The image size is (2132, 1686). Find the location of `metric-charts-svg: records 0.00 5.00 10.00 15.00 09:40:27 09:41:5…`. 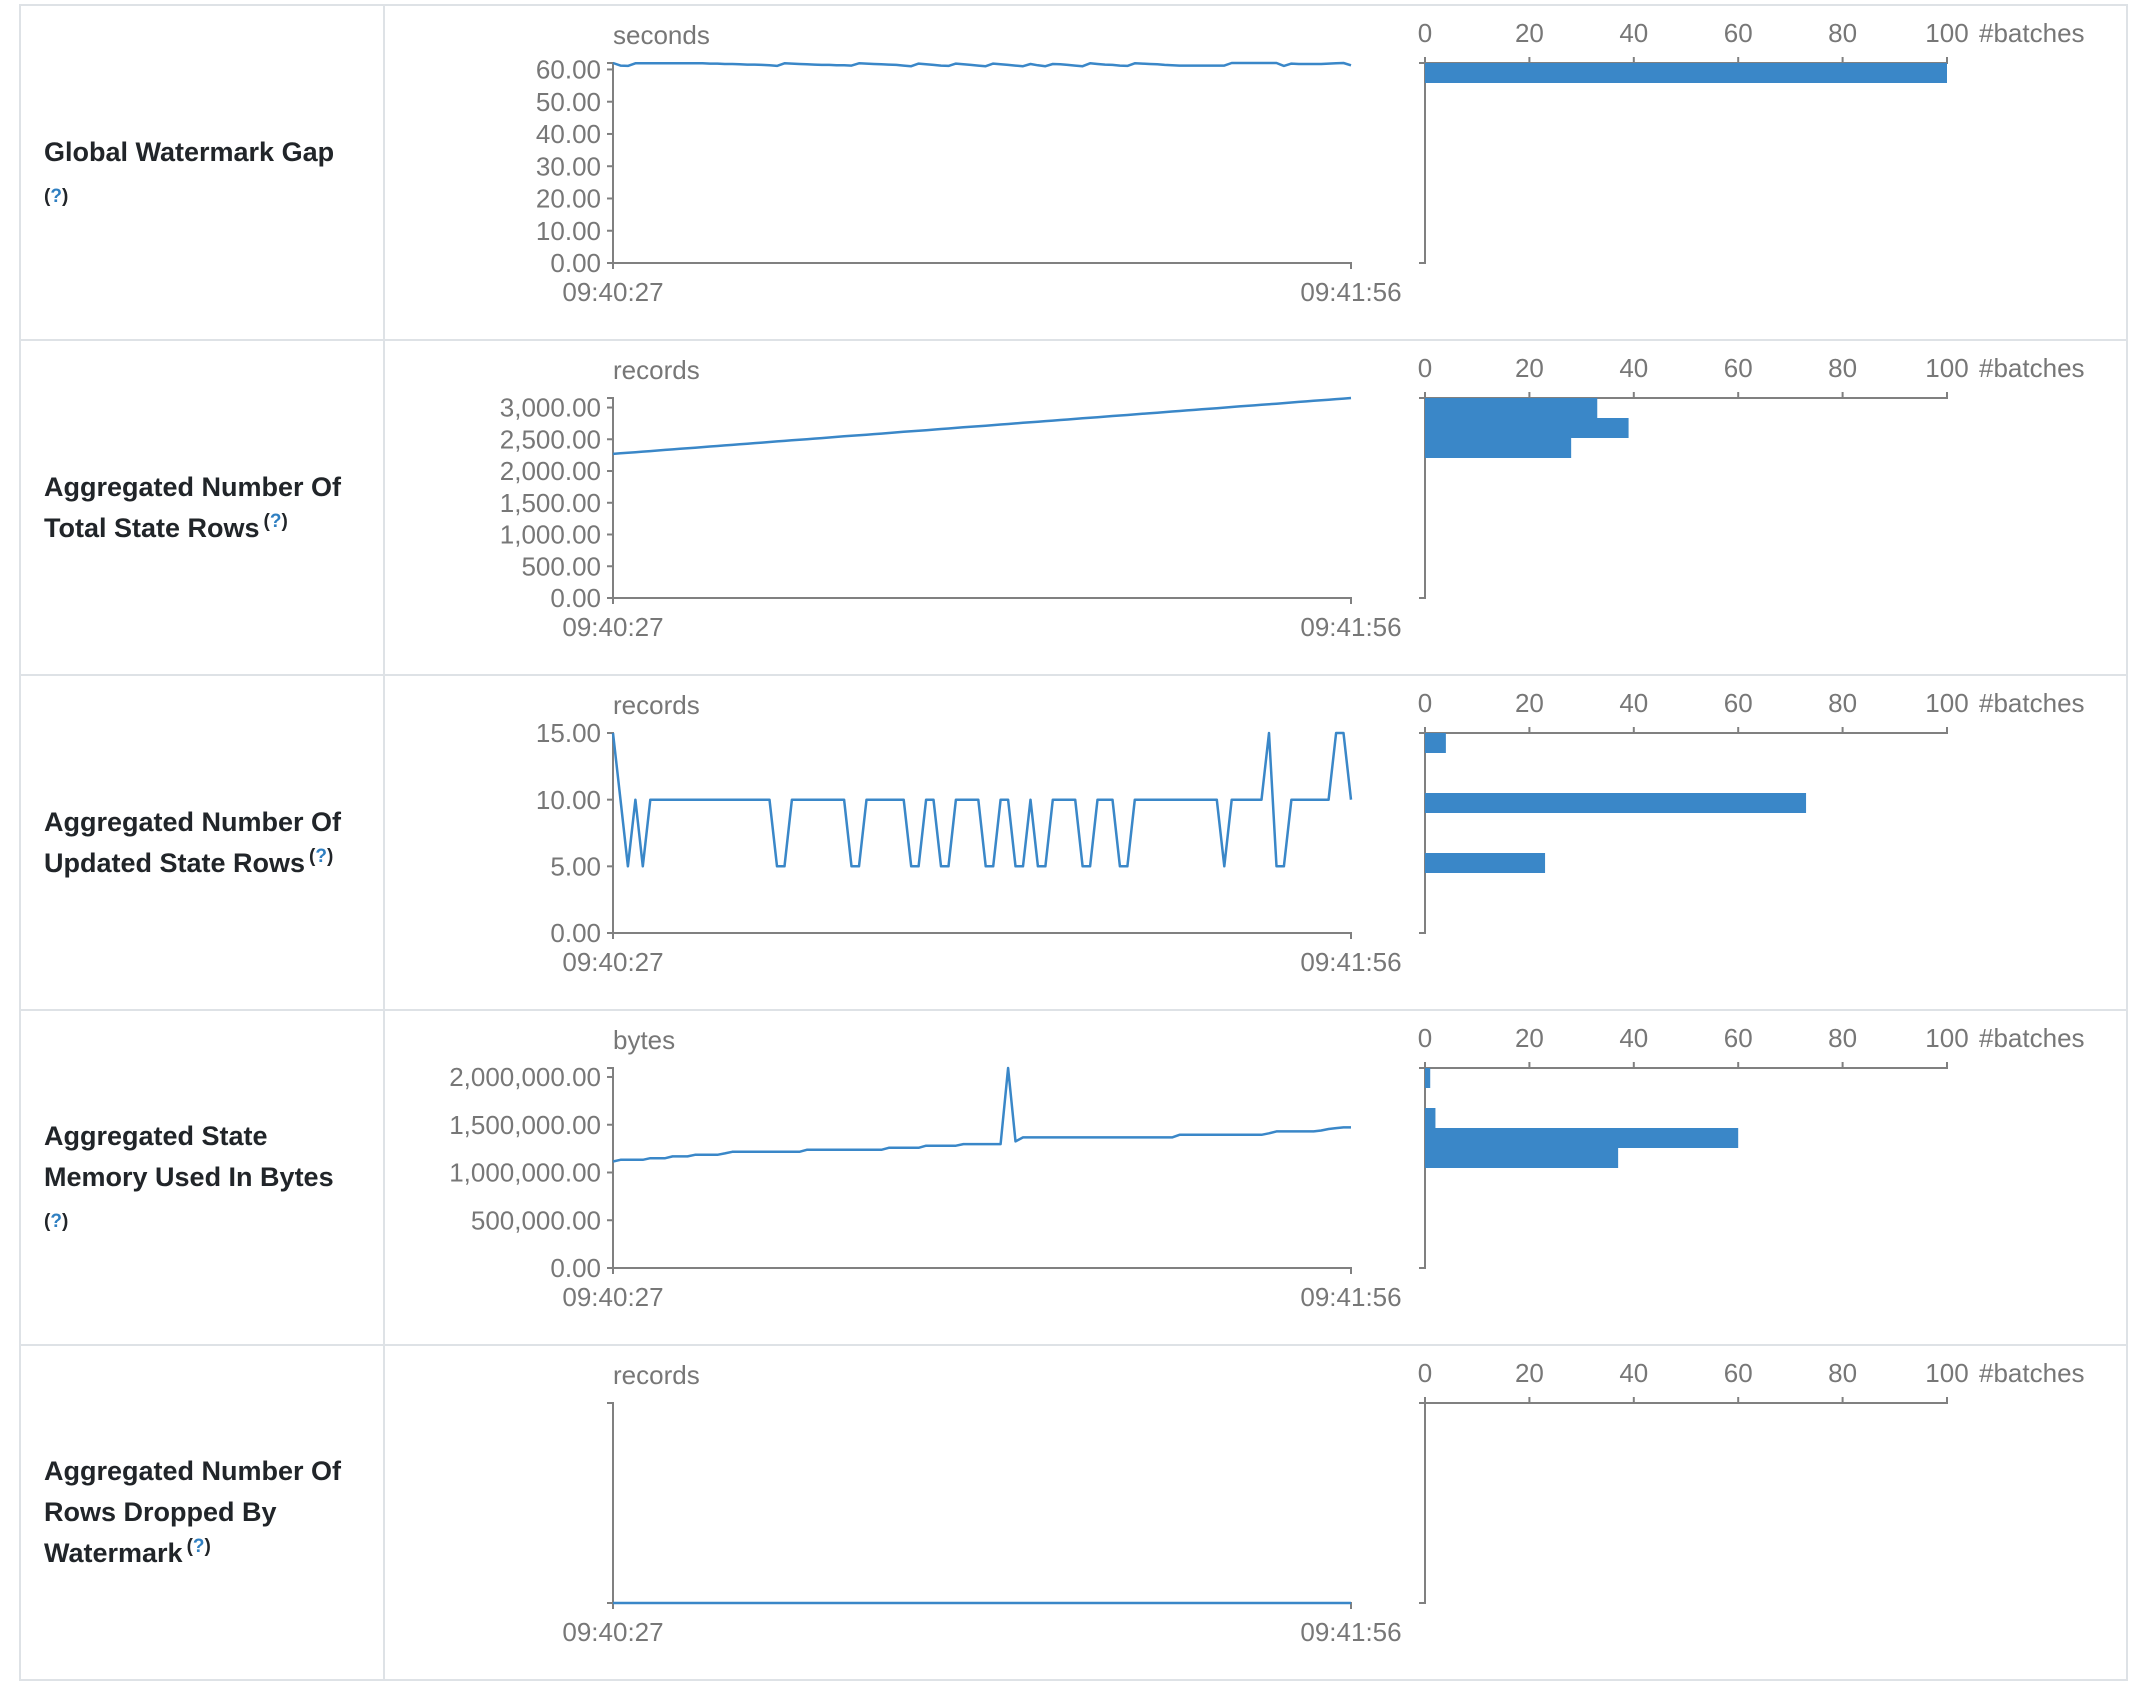

metric-charts-svg: records 0.00 5.00 10.00 15.00 09:40:27 09:41:5… is located at coordinates (1310, 832).